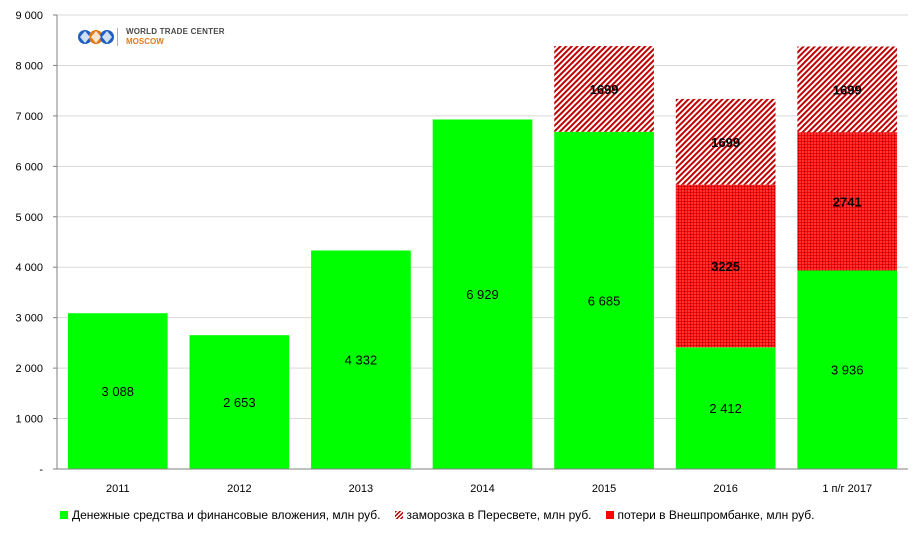 The height and width of the screenshot is (536, 917). I want to click on data-label-cash: 3 936, so click(847, 370).